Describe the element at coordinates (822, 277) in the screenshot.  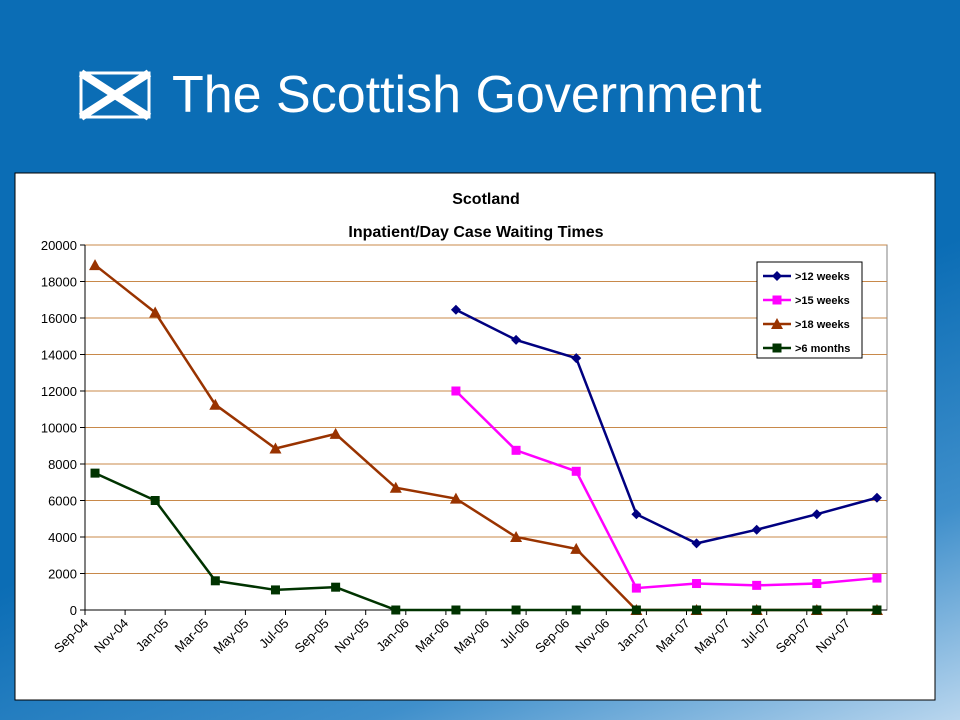
I see `legend-label: >12 weeks` at that location.